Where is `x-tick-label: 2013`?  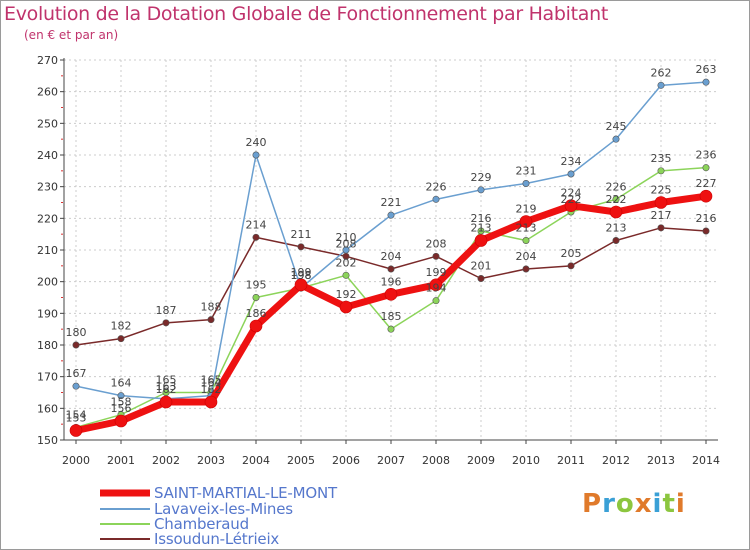 x-tick-label: 2013 is located at coordinates (661, 460).